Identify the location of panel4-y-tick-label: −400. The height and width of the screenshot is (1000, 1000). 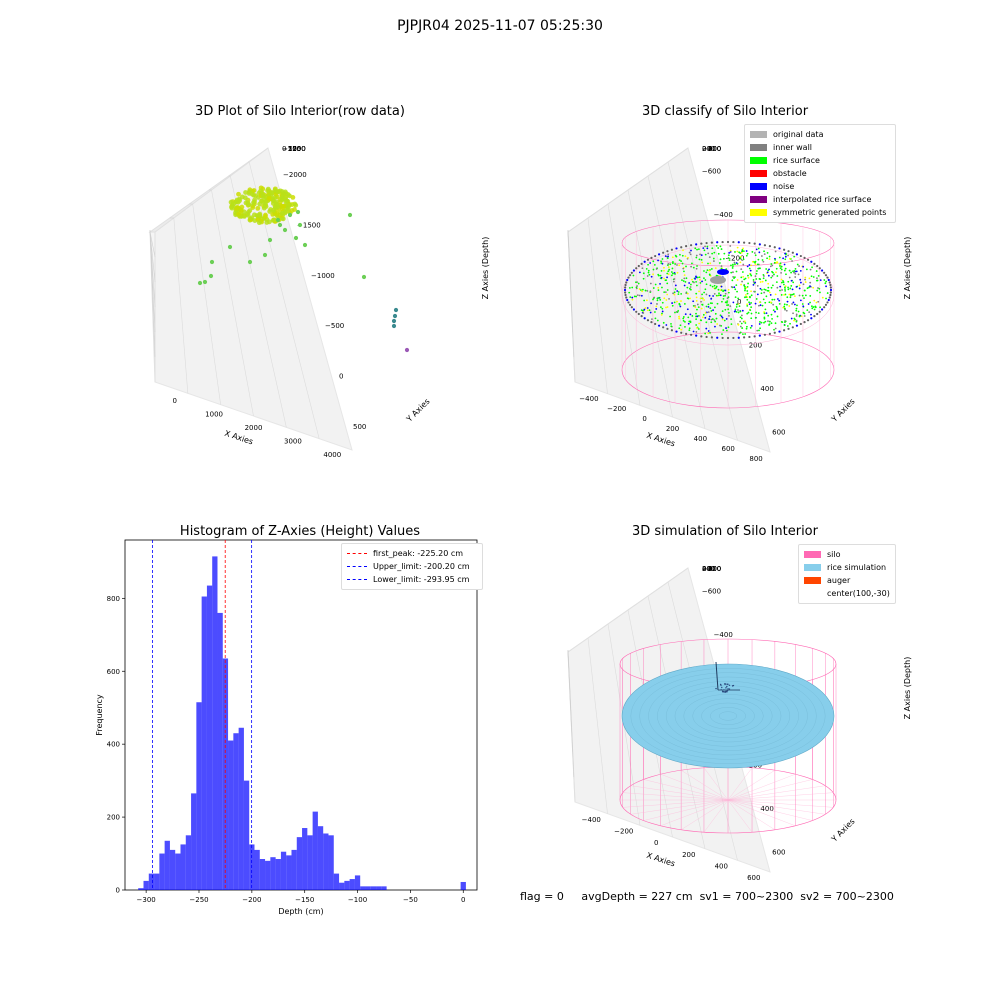
(723, 635).